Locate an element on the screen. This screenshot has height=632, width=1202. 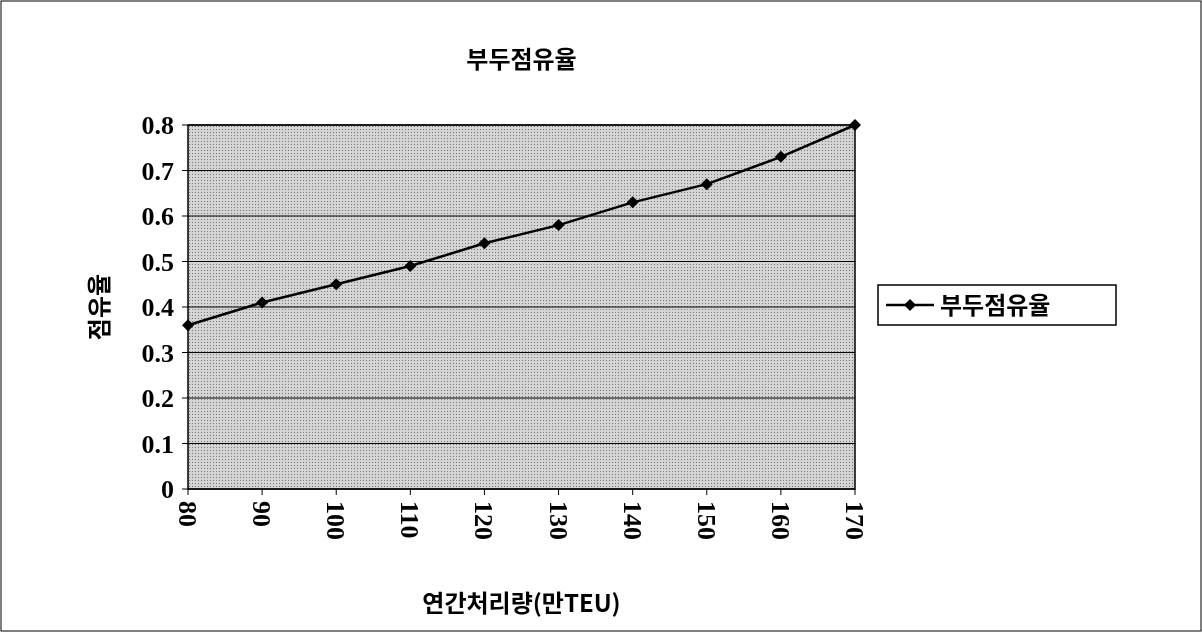
x-tick-label: 150 is located at coordinates (706, 520).